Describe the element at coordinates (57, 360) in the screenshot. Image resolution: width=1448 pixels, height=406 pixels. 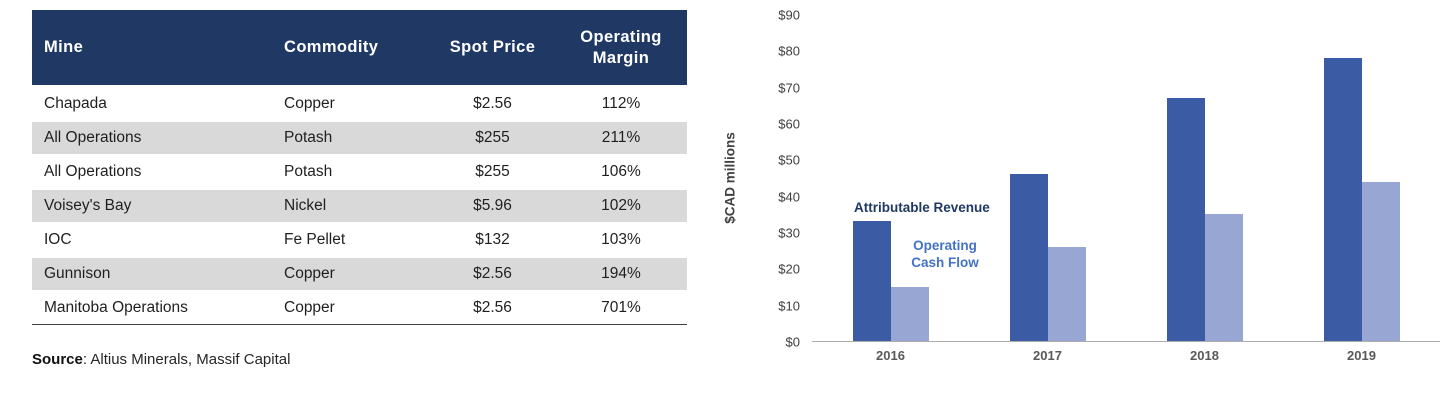
I see `source-label: Source` at that location.